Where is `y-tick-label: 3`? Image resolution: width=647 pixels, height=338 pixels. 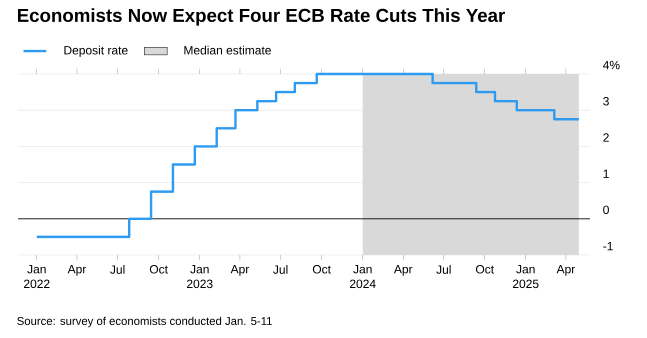 y-tick-label: 3 is located at coordinates (606, 101).